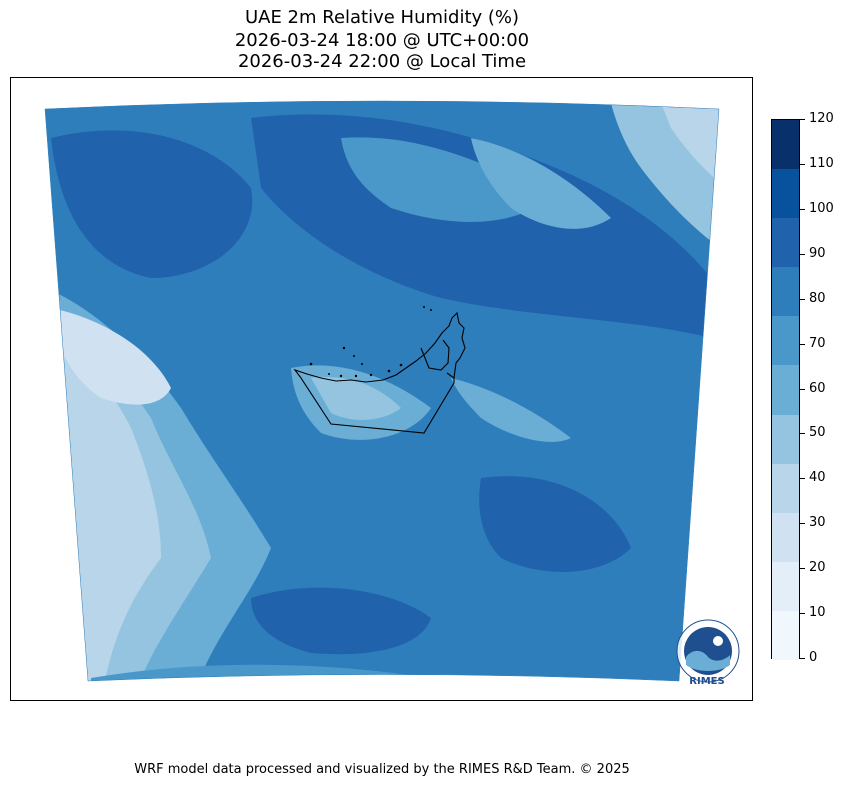 Image resolution: width=844 pixels, height=788 pixels. What do you see at coordinates (817, 298) in the screenshot?
I see `colorbar-tick-label: 80` at bounding box center [817, 298].